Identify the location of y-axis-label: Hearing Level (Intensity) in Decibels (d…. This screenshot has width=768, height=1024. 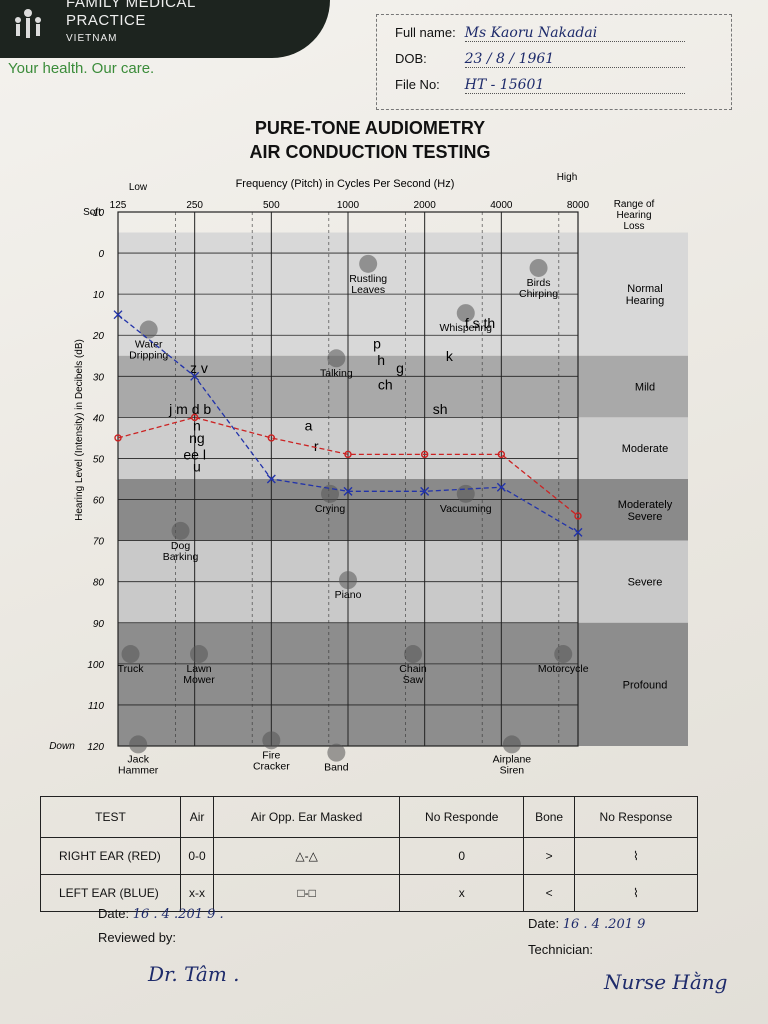
(79, 430).